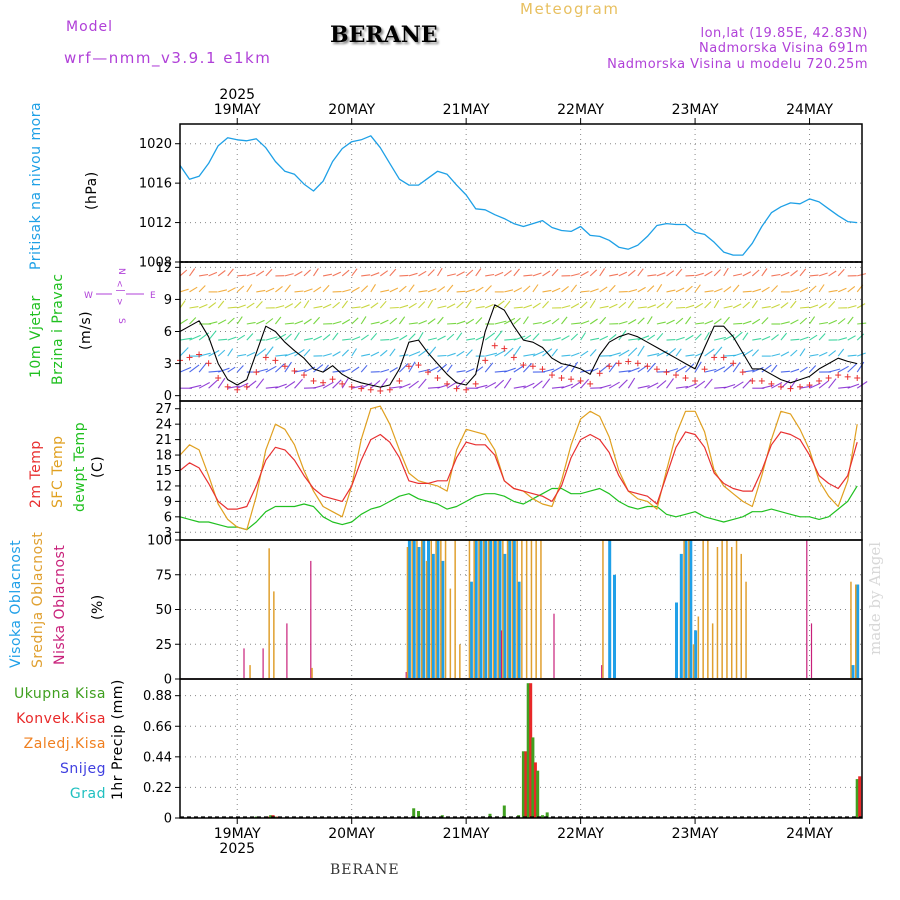 This screenshot has width=900, height=900. Describe the element at coordinates (168, 502) in the screenshot. I see `ytick-label-2-2: 9` at that location.